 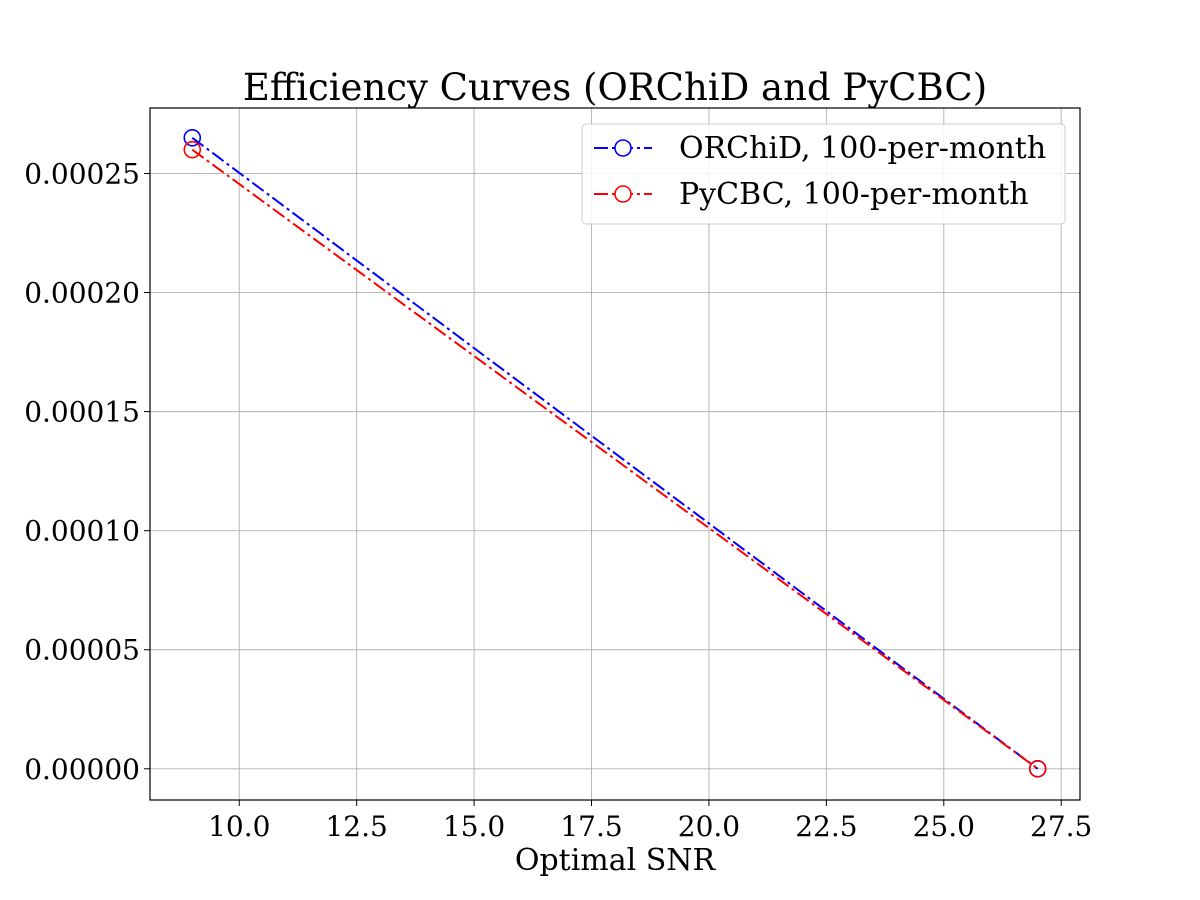 What do you see at coordinates (82, 650) in the screenshot?
I see `y-tick-label: 0.00005` at bounding box center [82, 650].